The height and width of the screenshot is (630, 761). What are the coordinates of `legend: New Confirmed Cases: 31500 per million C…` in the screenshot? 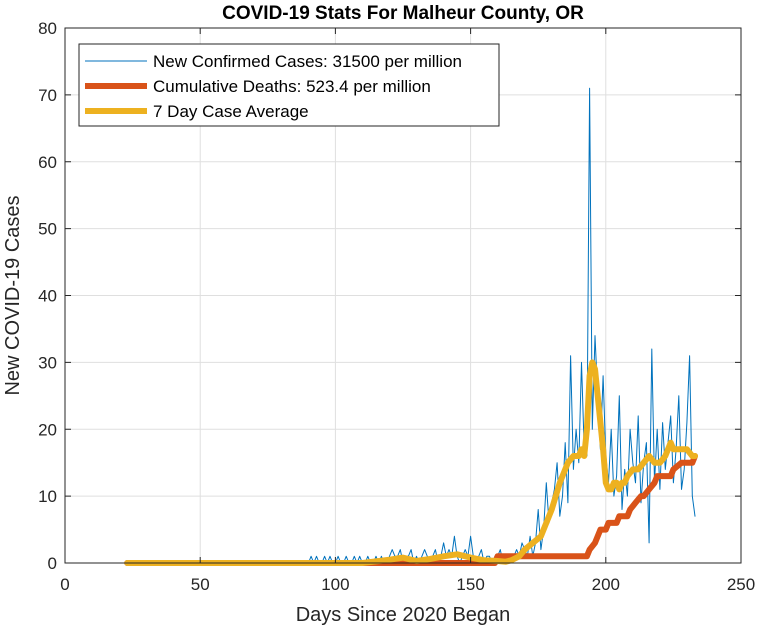 It's located at (289, 85).